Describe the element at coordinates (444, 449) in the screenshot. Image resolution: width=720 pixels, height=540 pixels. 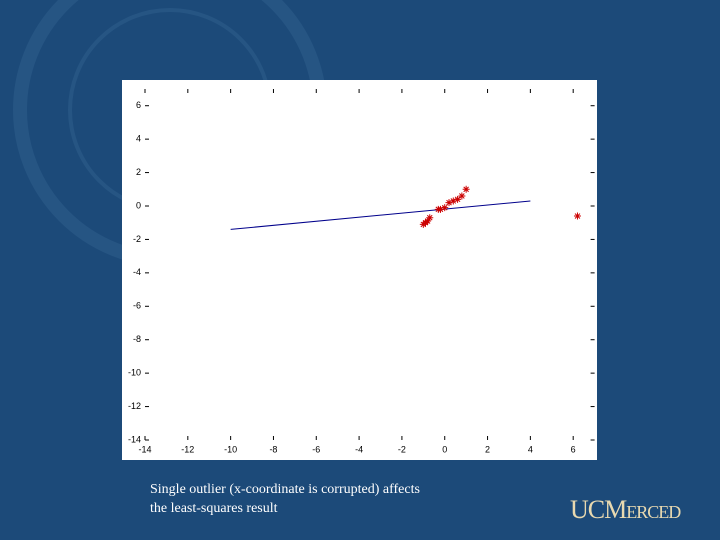
I see `x-tick-label: 0` at that location.